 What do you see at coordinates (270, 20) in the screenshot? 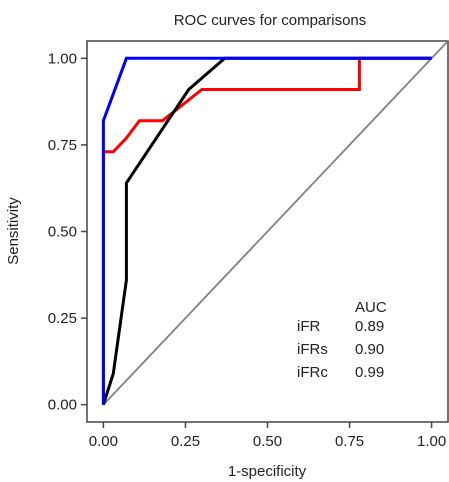
I see `chart-title: ROC curves for comparisons` at bounding box center [270, 20].